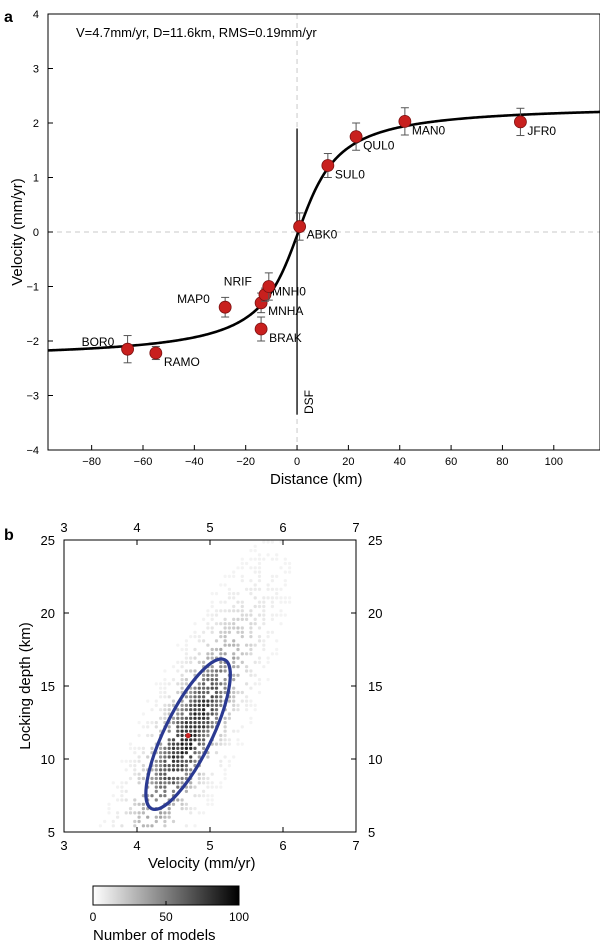 The height and width of the screenshot is (947, 600). What do you see at coordinates (202, 863) in the screenshot?
I see `panel-b-xlabel: Velocity (mm/yr)` at bounding box center [202, 863].